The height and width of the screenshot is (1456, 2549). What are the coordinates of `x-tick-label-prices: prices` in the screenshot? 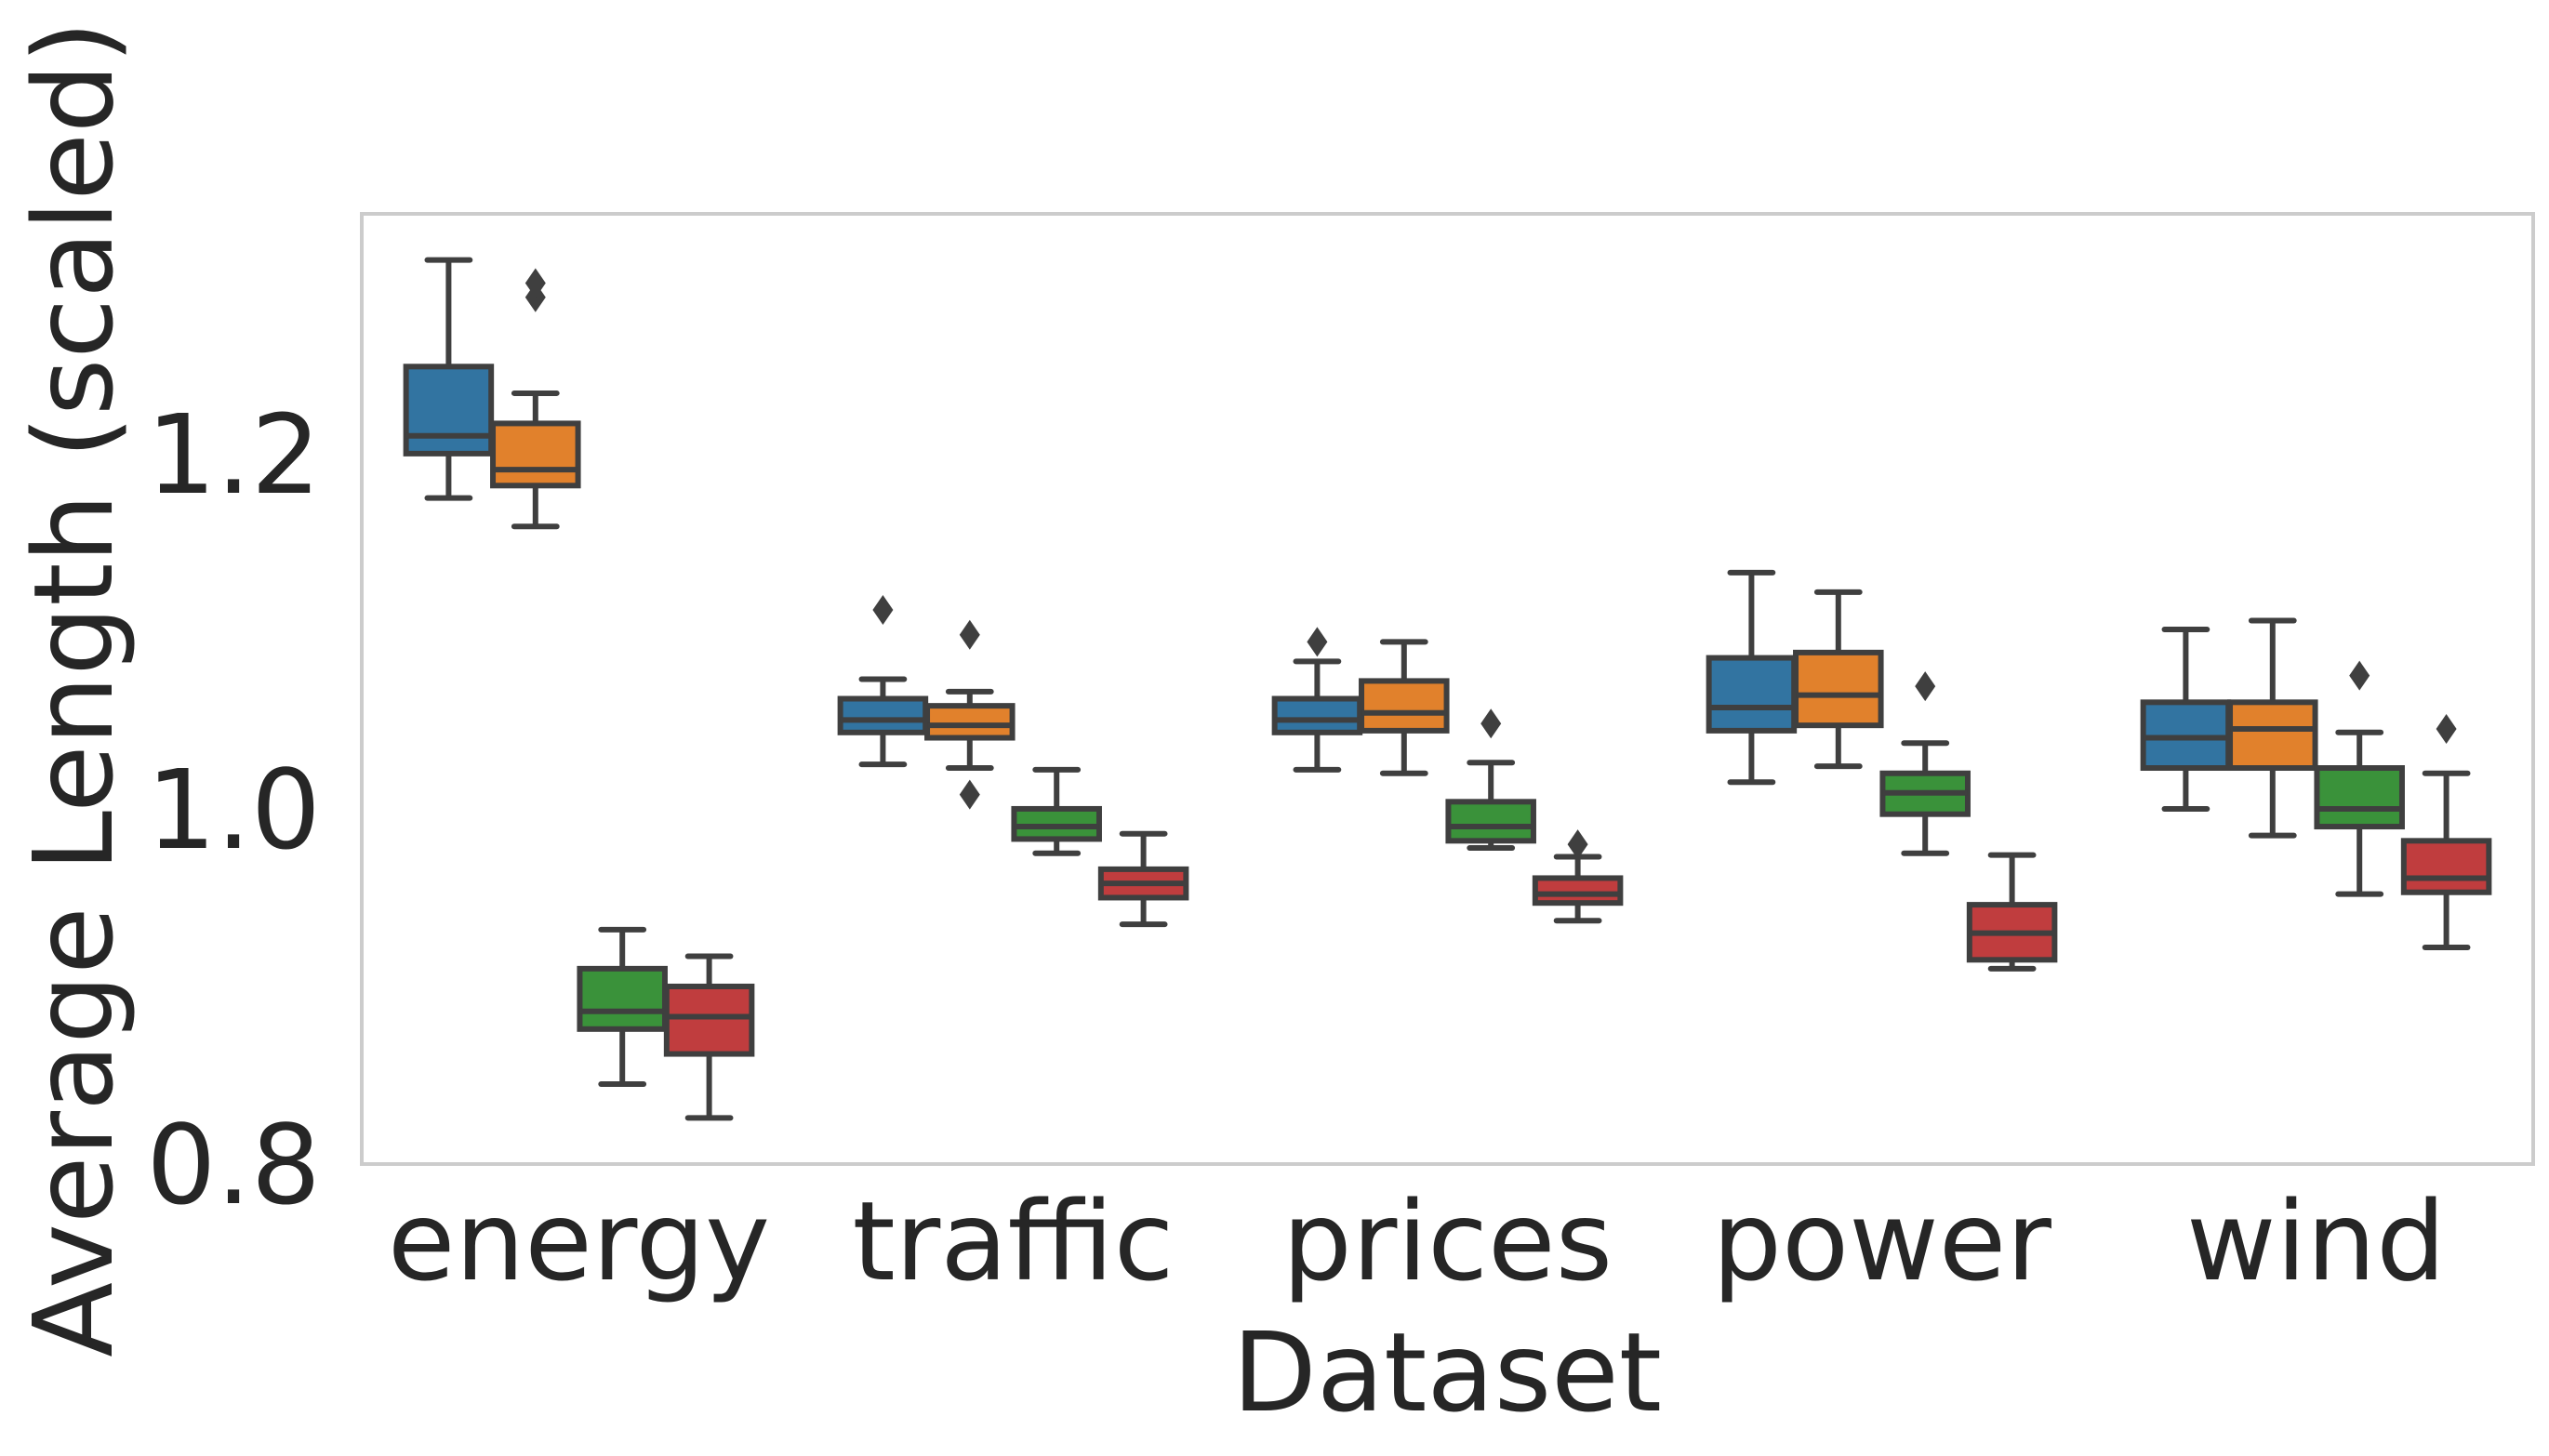 It's located at (1447, 1241).